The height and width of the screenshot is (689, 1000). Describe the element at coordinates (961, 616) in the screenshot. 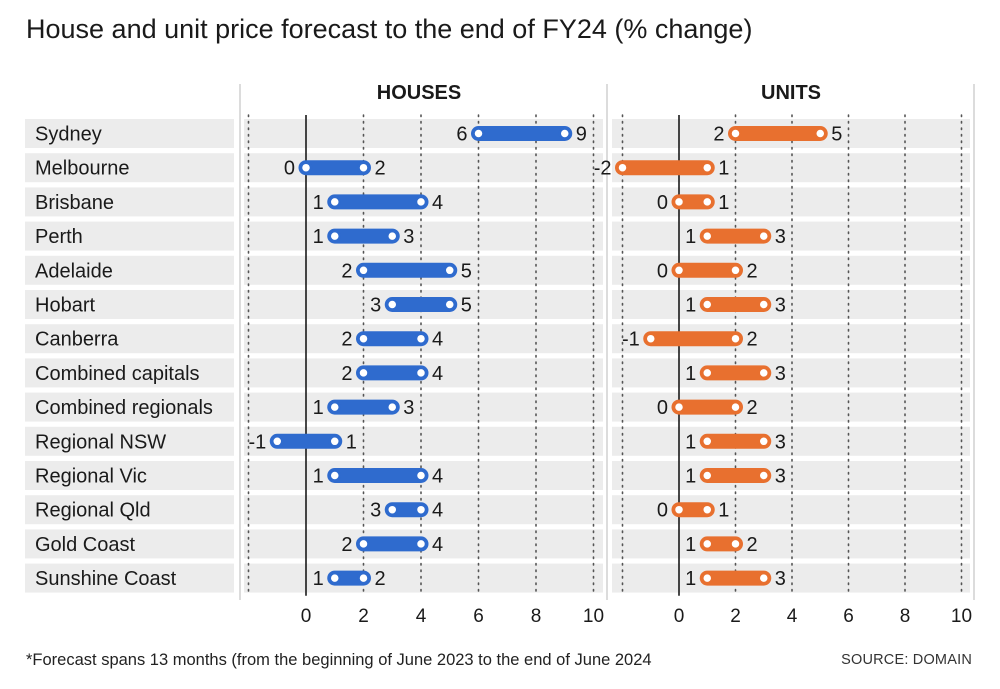

I see `x-tick-label: 10` at that location.